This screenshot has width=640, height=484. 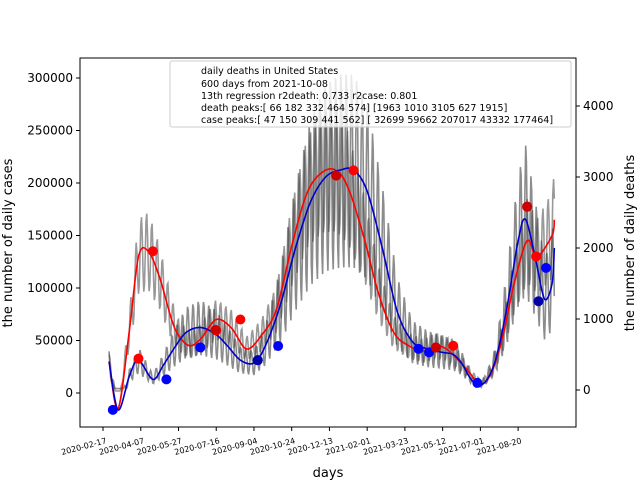 What do you see at coordinates (598, 248) in the screenshot?
I see `right-y-tick-label: 2000` at bounding box center [598, 248].